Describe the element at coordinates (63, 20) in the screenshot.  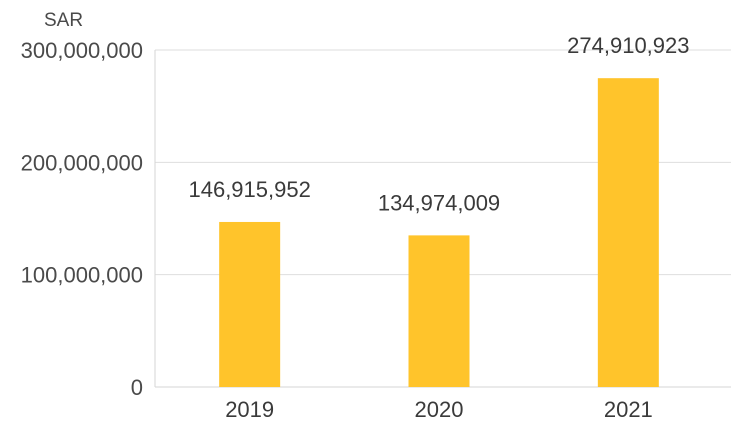
I see `y-axis-unit-label: SAR` at that location.